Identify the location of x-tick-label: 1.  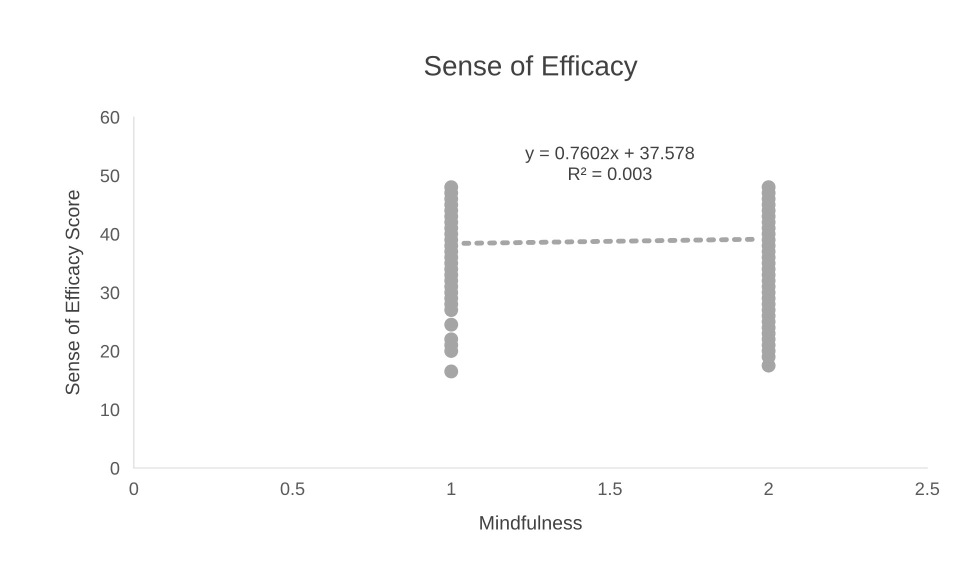
(452, 488).